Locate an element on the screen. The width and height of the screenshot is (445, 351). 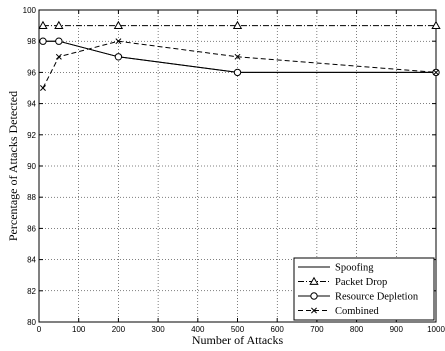
x-axis-label: Number of Attacks is located at coordinates (238, 340).